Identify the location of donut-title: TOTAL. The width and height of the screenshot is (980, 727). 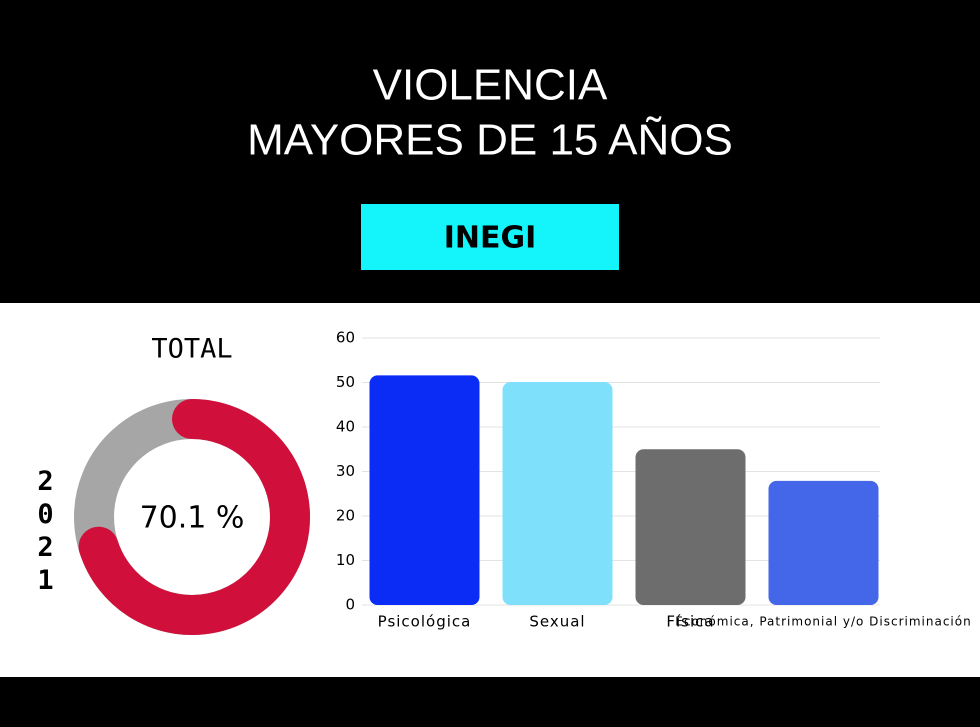
(191, 349).